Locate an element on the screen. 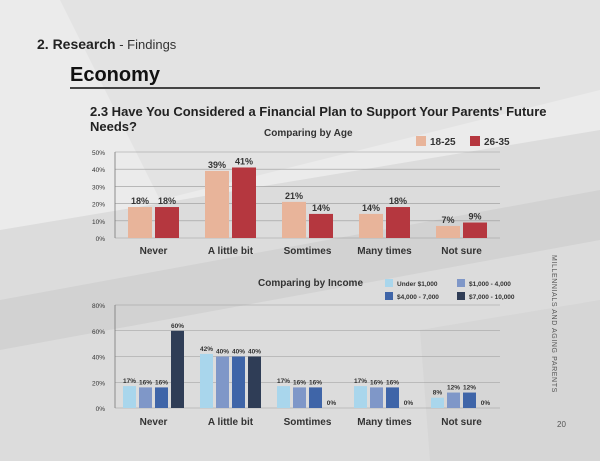  y-tick-label: 30% is located at coordinates (98, 187).